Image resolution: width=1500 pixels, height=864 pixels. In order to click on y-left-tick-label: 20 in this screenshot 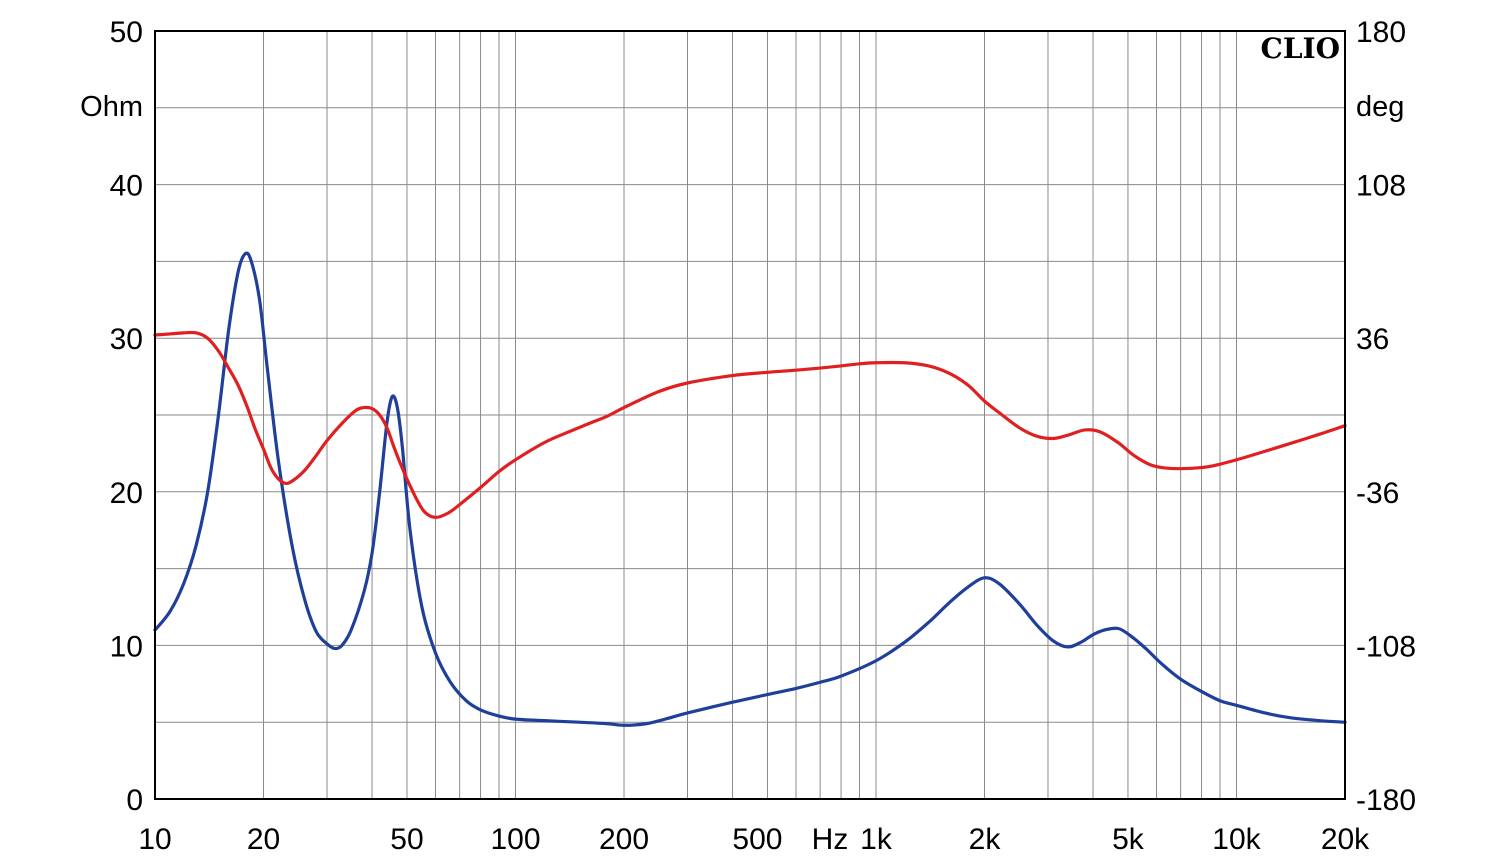, I will do `click(126, 493)`.